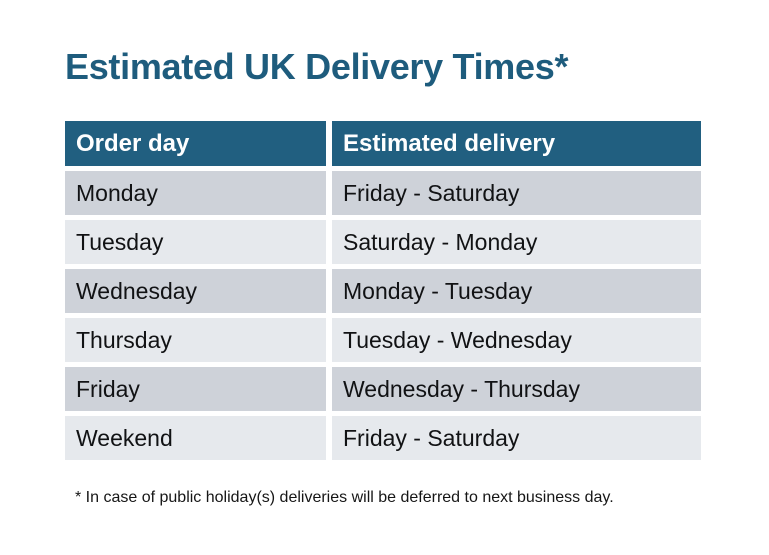 The image size is (769, 555). Describe the element at coordinates (516, 389) in the screenshot. I see `estimated-delivery-cell: Wednesday - Thursday` at that location.